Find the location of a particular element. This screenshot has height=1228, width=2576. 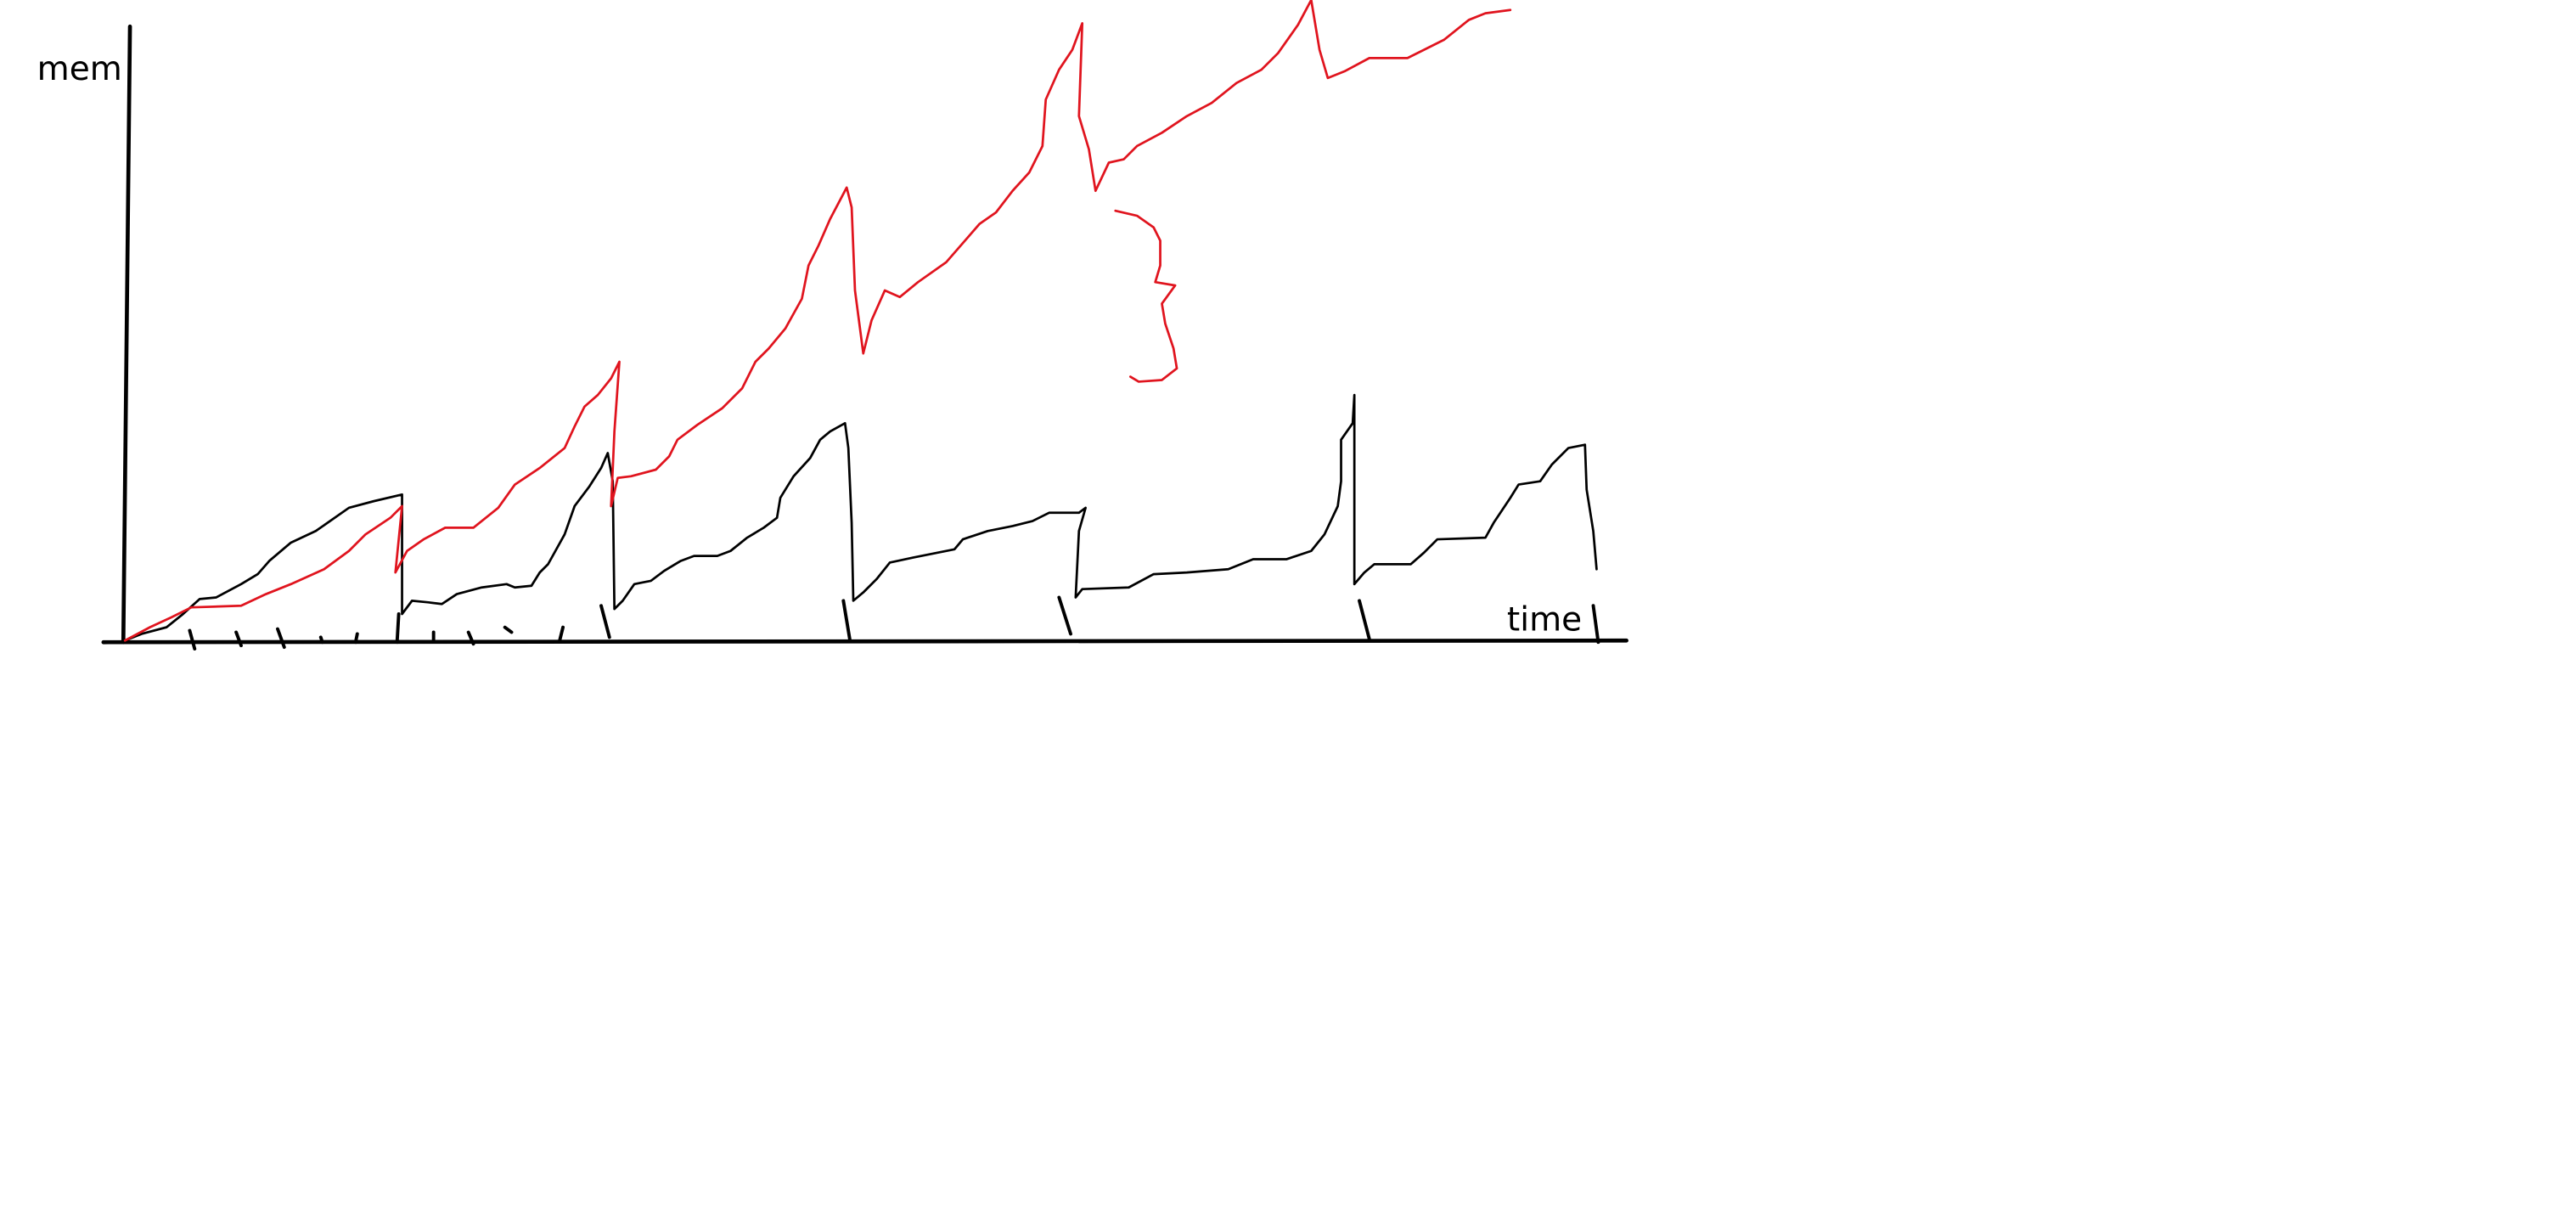

black-curve is located at coordinates (860, 518).